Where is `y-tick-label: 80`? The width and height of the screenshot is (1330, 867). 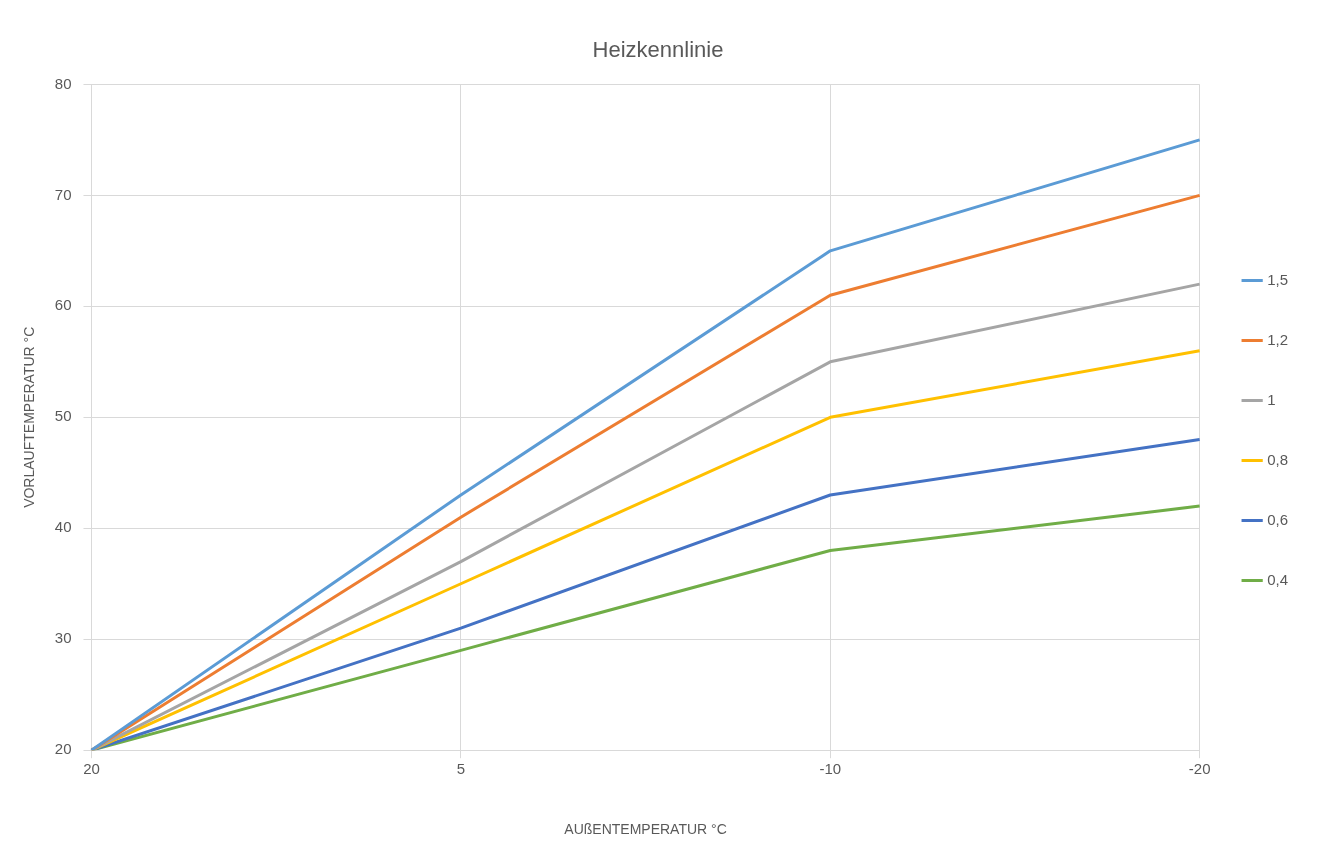 y-tick-label: 80 is located at coordinates (63, 83).